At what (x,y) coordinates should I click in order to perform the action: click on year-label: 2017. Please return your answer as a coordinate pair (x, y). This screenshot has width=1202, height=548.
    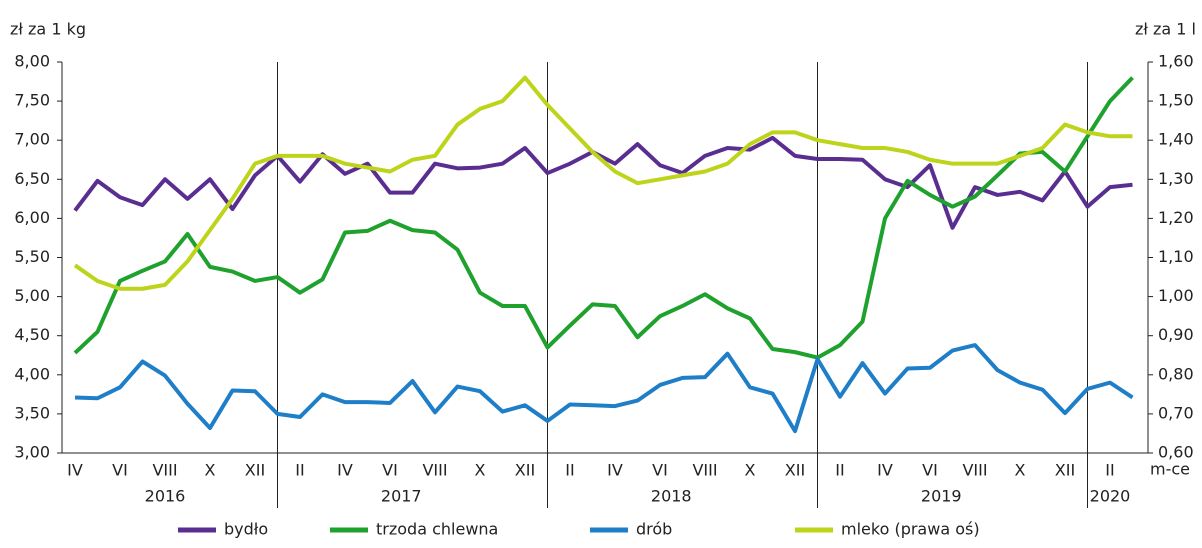
    Looking at the image, I should click on (401, 496).